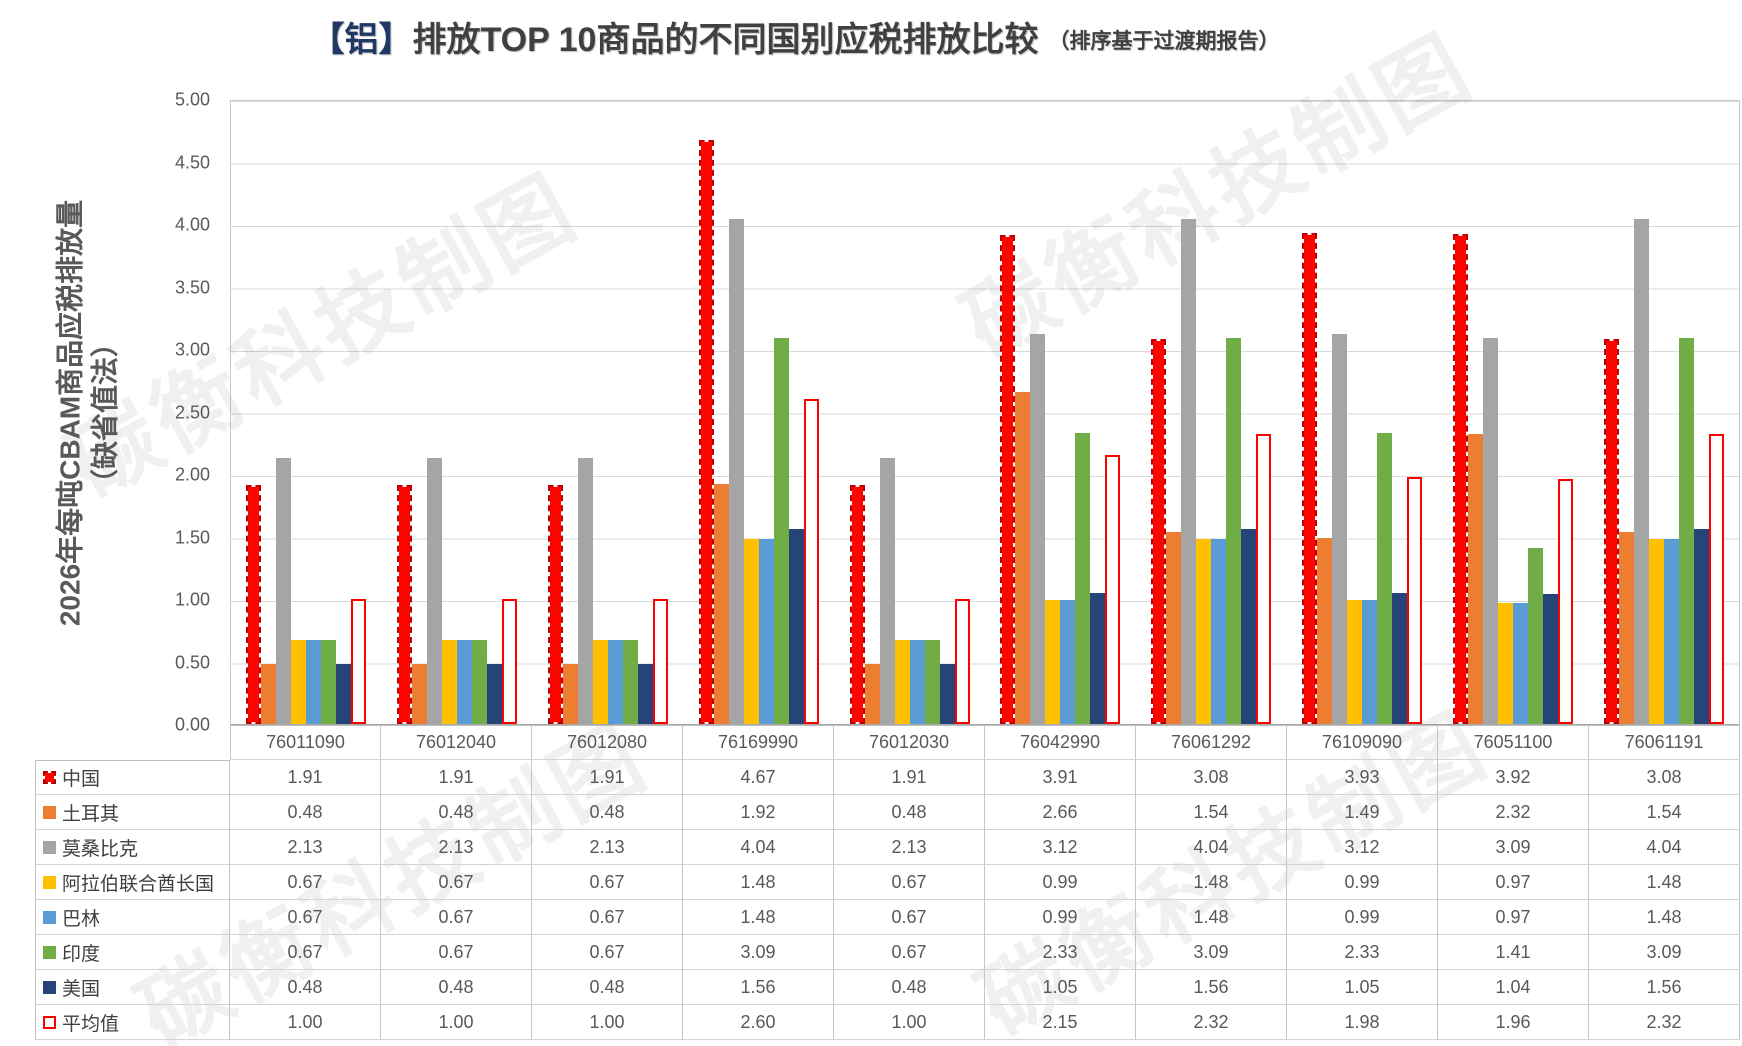 Image resolution: width=1742 pixels, height=1046 pixels. Describe the element at coordinates (909, 847) in the screenshot. I see `table-cell-r2-c4: 2.13` at that location.